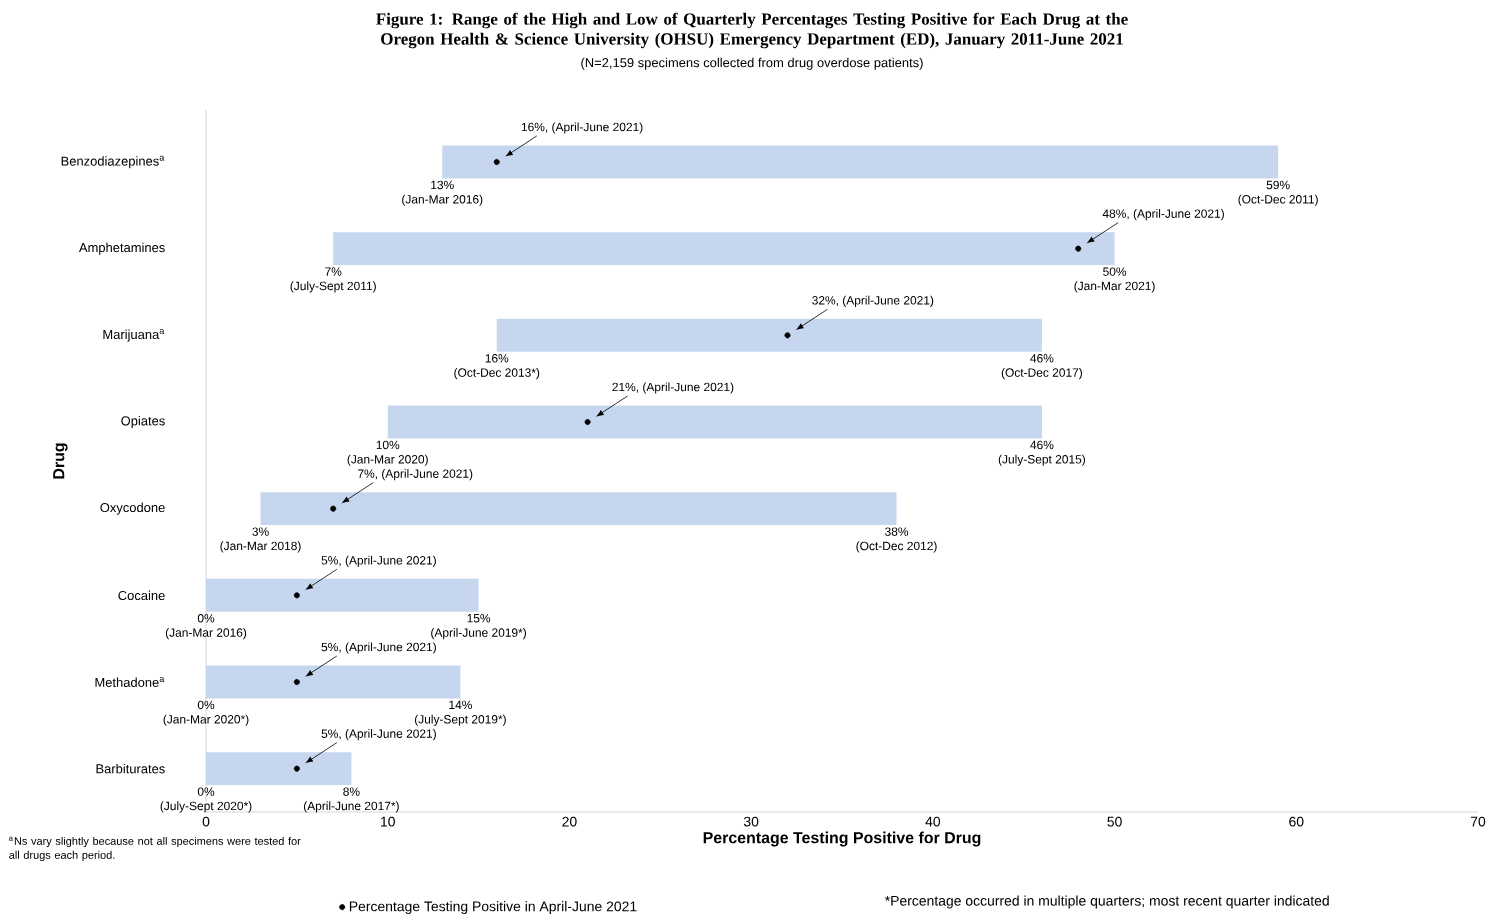 The image size is (1504, 924). I want to click on chart-title: Figure 1: Range of the High and Low of Quarterly Percentages Testing Positive for Each Drug at the Oregon Health & Science University (OHSU) Emergency Department (ED), January 2011-June 2021, so click(752, 30).